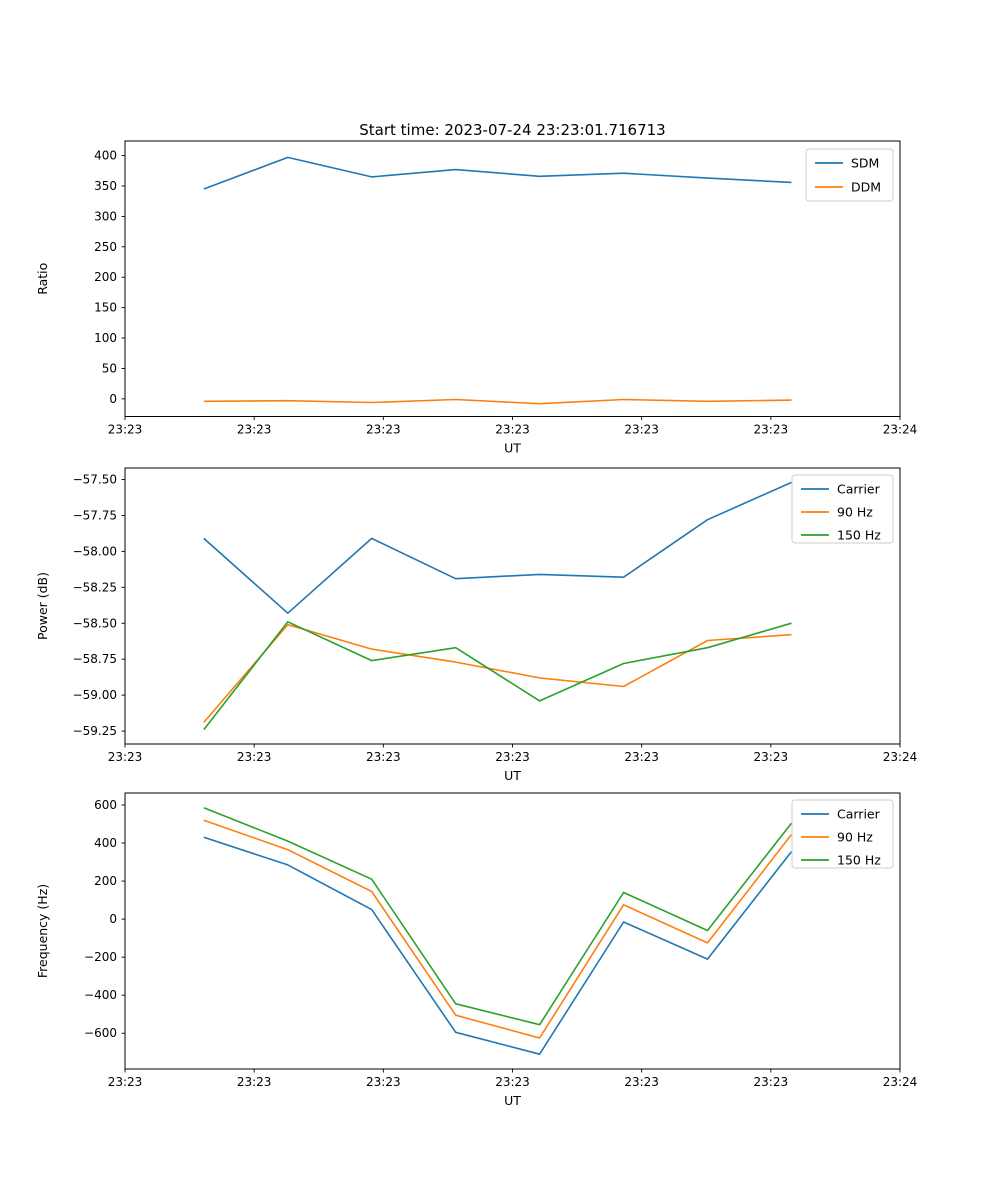 The height and width of the screenshot is (1200, 1000). Describe the element at coordinates (95, 480) in the screenshot. I see `y-tick-label: −57.50` at that location.